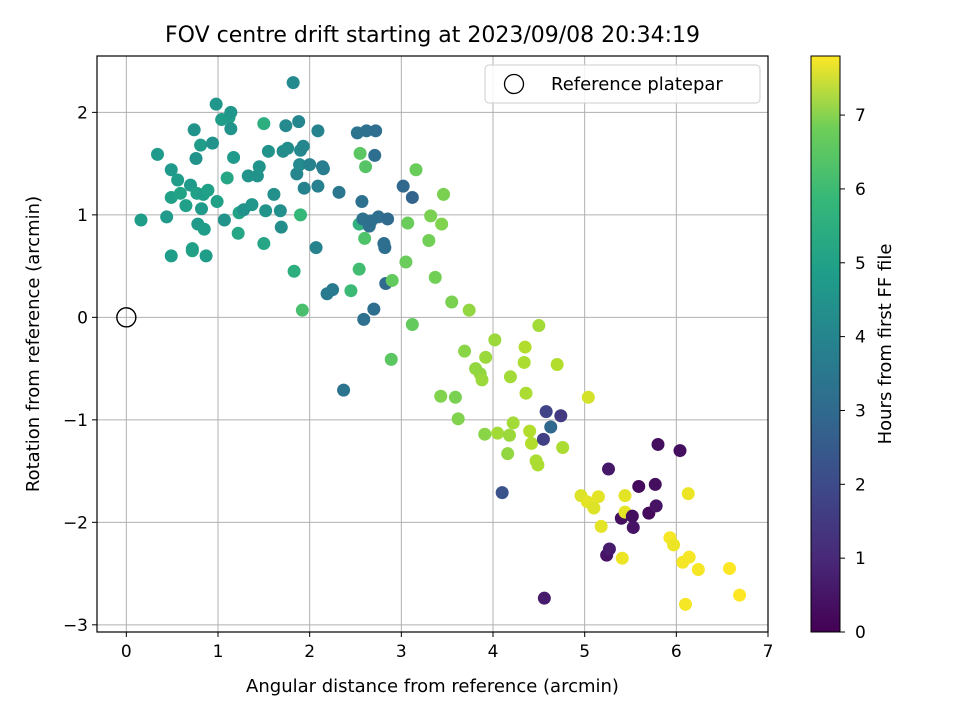  What do you see at coordinates (825, 344) in the screenshot?
I see `colorbar-gradient` at bounding box center [825, 344].